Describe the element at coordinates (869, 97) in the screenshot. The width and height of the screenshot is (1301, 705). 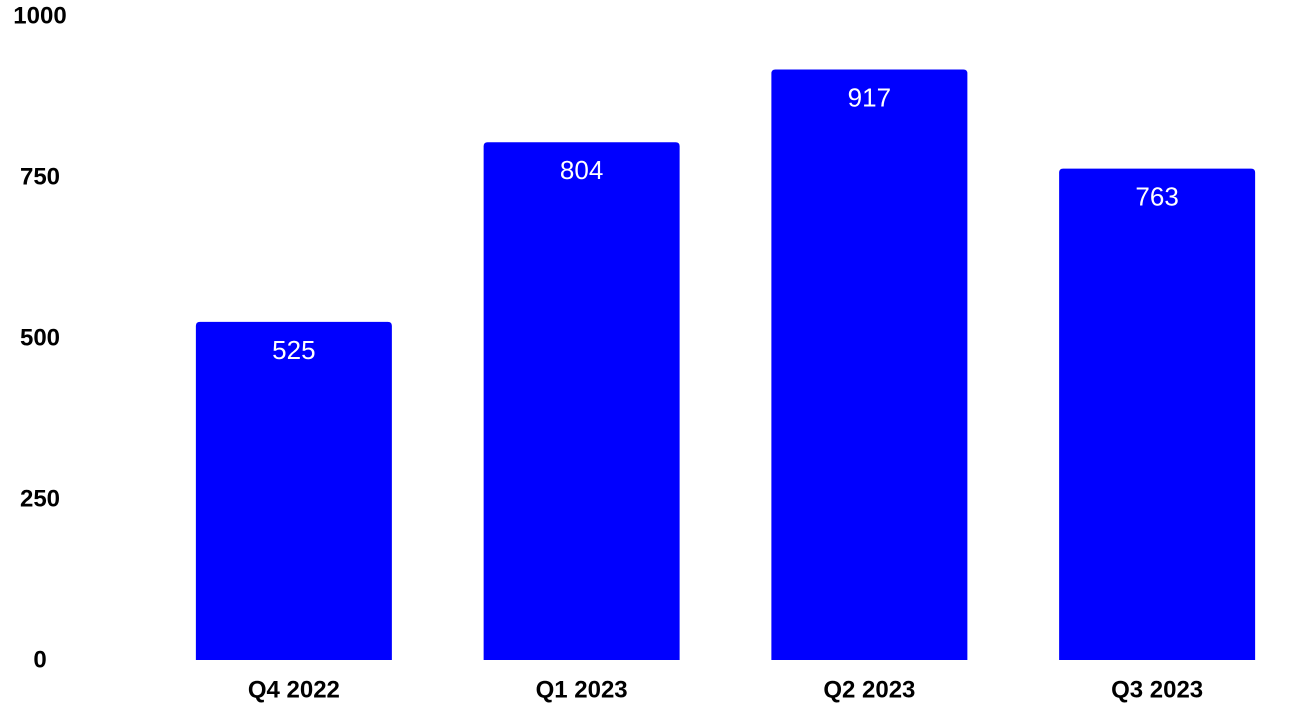
I see `bar-value-label: 917` at that location.